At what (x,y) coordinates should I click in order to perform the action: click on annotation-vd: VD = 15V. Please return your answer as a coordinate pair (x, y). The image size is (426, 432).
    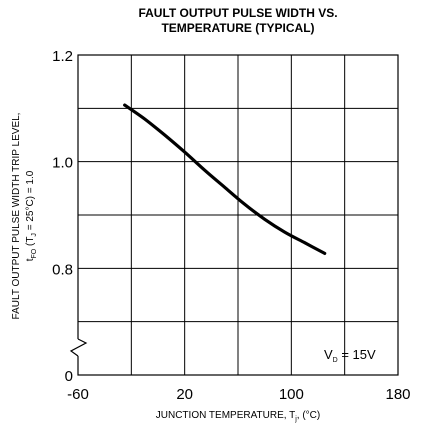
    Looking at the image, I should click on (350, 355).